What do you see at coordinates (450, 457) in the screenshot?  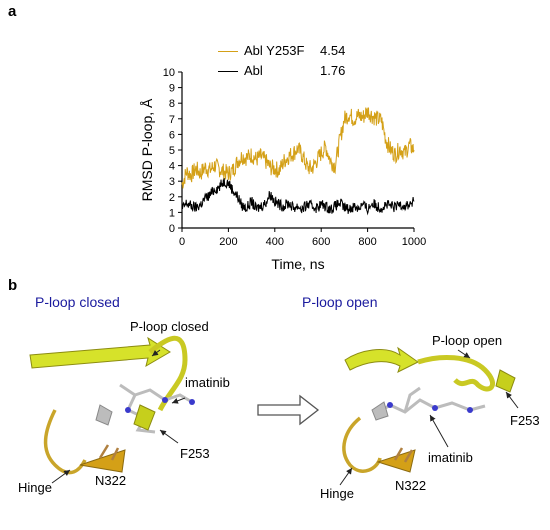 I see `right-imatinib-label: imatinib` at bounding box center [450, 457].